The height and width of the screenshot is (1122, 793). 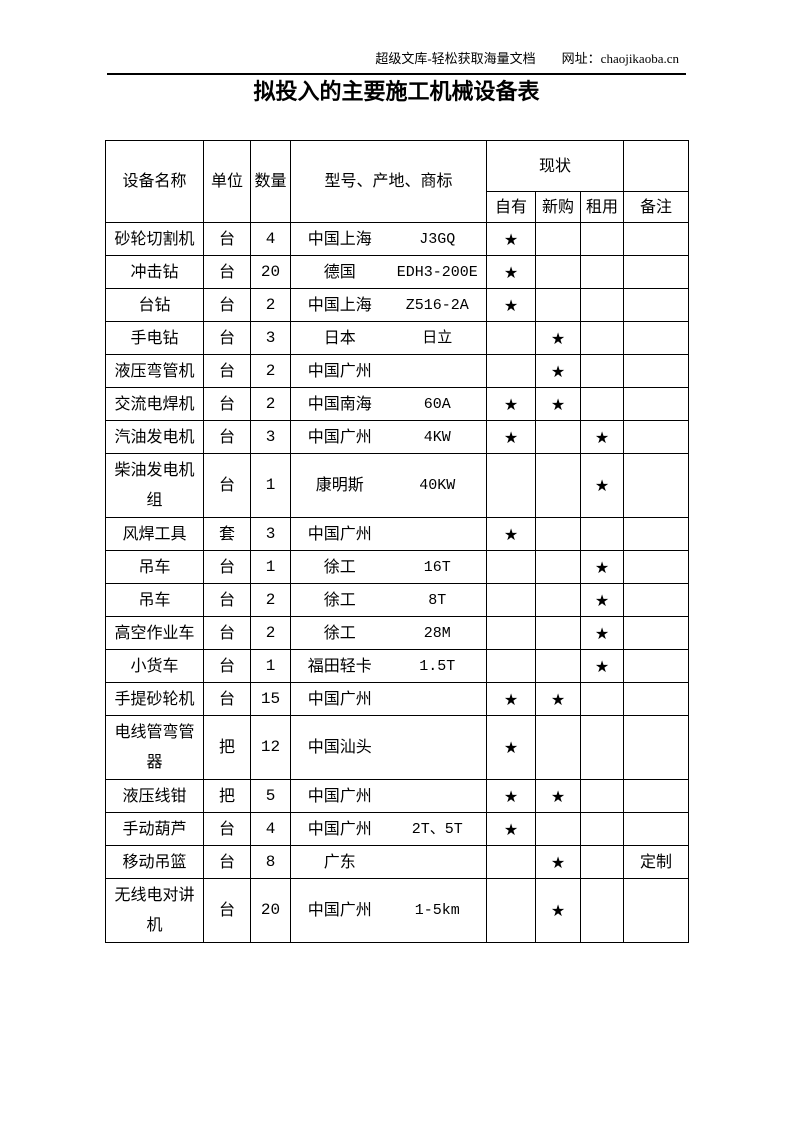 I want to click on equipment-table-row: 交流电焊机 台 2 中国南海 60A ★ ★, so click(x=397, y=404).